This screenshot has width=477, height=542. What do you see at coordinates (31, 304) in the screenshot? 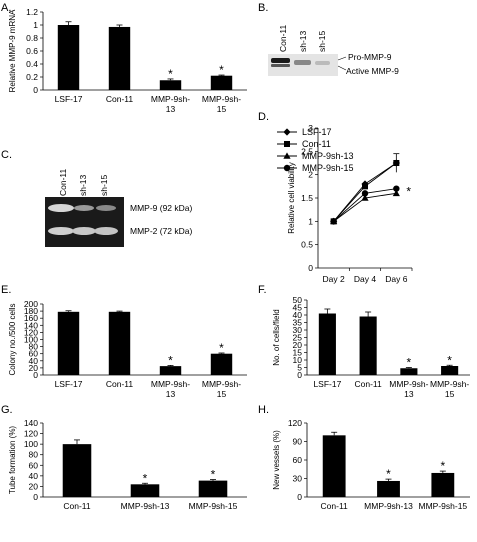
I see `y-tick-label: 200` at bounding box center [31, 304].